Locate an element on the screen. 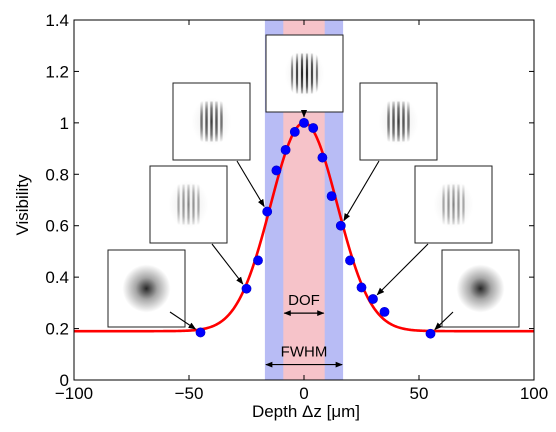 Image resolution: width=556 pixels, height=432 pixels. inset-center is located at coordinates (304, 76).